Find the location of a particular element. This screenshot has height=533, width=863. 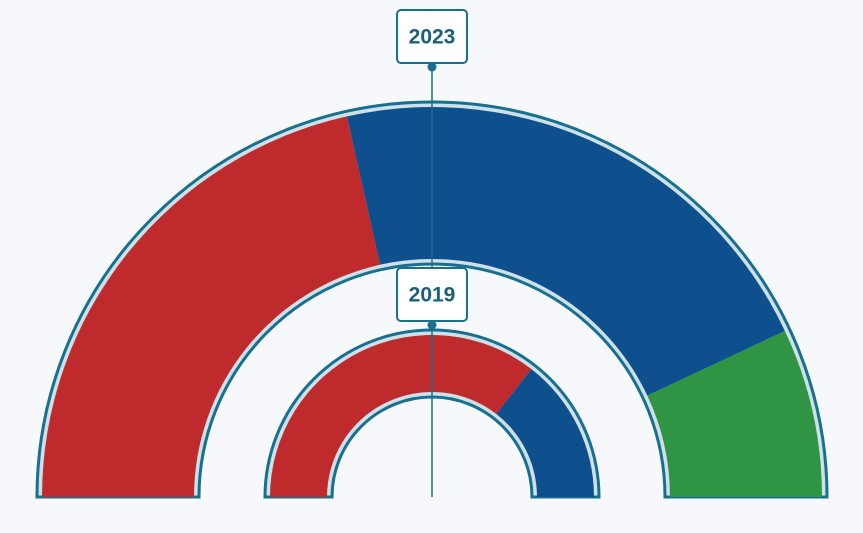

chart-title: 2023 is located at coordinates (432, 37).